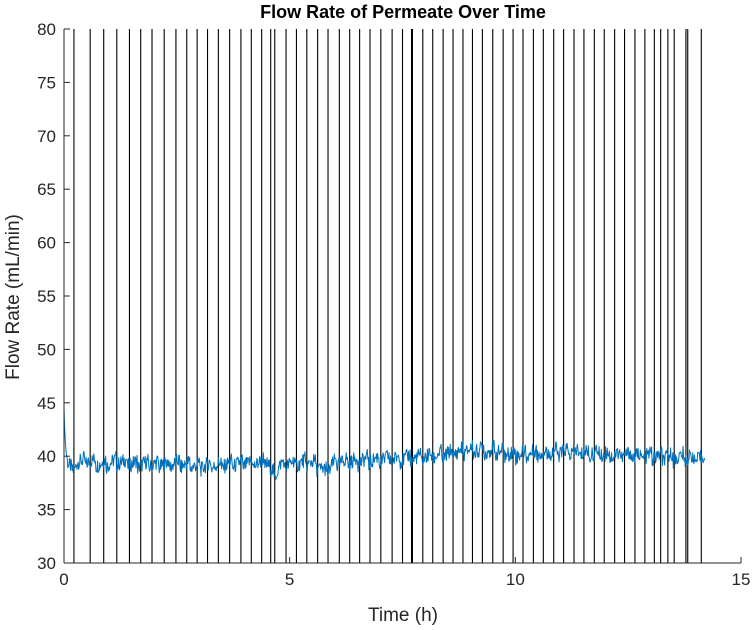 The image size is (755, 630). I want to click on chart-title: Flow Rate of Permeate Over Time, so click(403, 12).